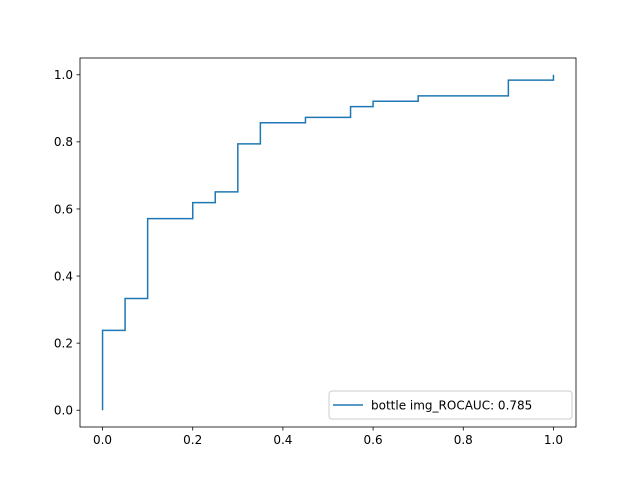 The height and width of the screenshot is (480, 640). I want to click on legend-label: bottle img_ROCAUC: 0.785, so click(451, 405).